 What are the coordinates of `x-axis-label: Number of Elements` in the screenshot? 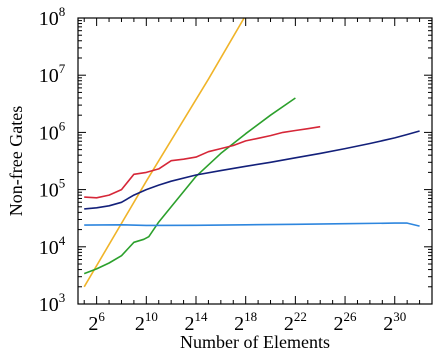 It's located at (255, 342).